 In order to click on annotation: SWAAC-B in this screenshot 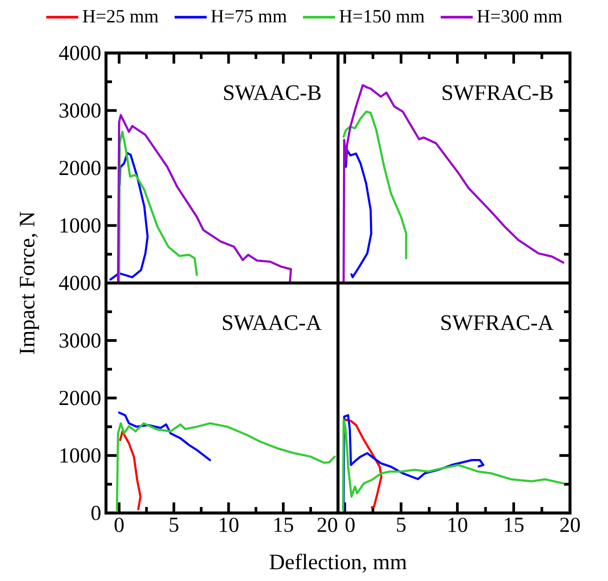, I will do `click(272, 92)`.